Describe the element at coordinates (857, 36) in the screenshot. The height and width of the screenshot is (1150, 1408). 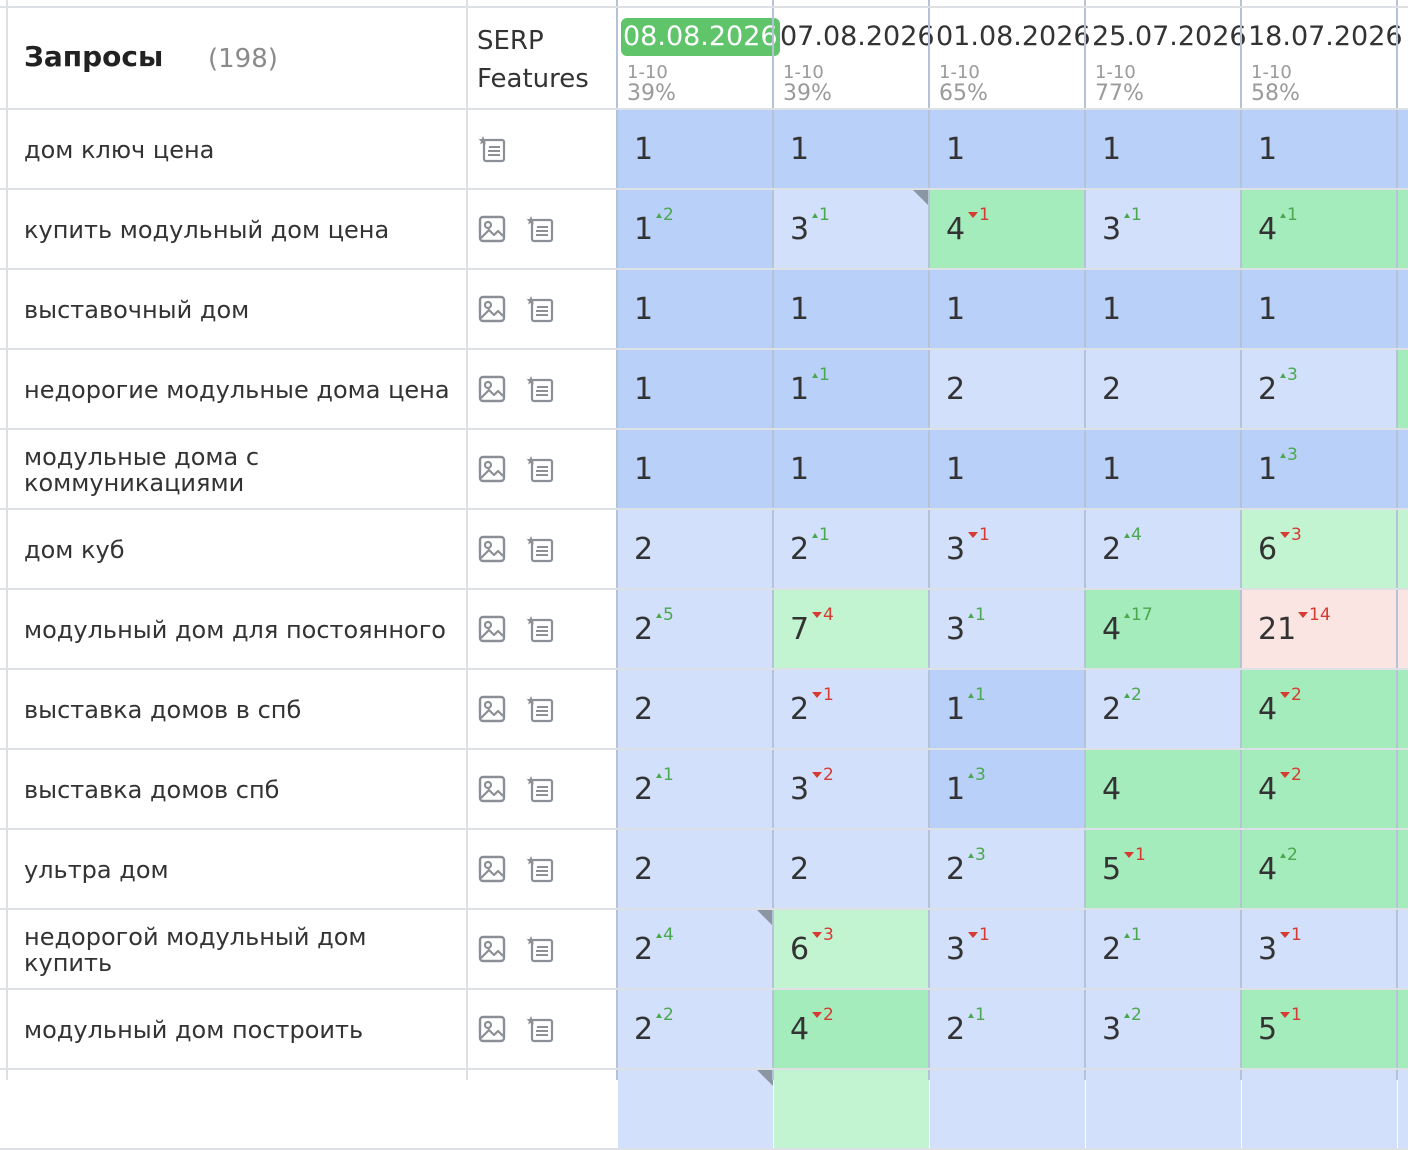
I see `date-column-header: 07.08.2026` at that location.